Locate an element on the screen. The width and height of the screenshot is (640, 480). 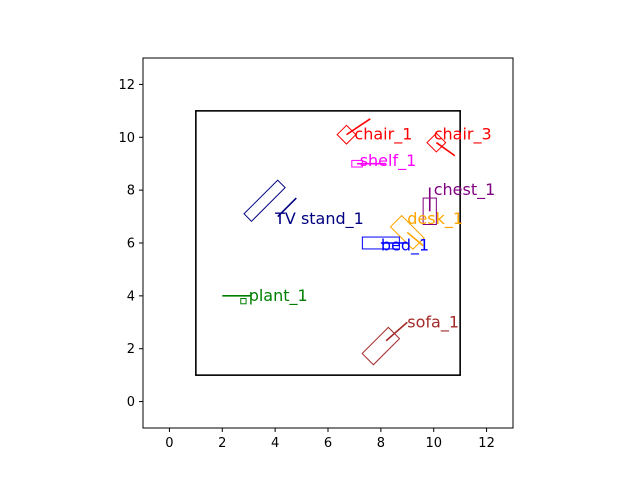
x-tick-label: 0 is located at coordinates (169, 443).